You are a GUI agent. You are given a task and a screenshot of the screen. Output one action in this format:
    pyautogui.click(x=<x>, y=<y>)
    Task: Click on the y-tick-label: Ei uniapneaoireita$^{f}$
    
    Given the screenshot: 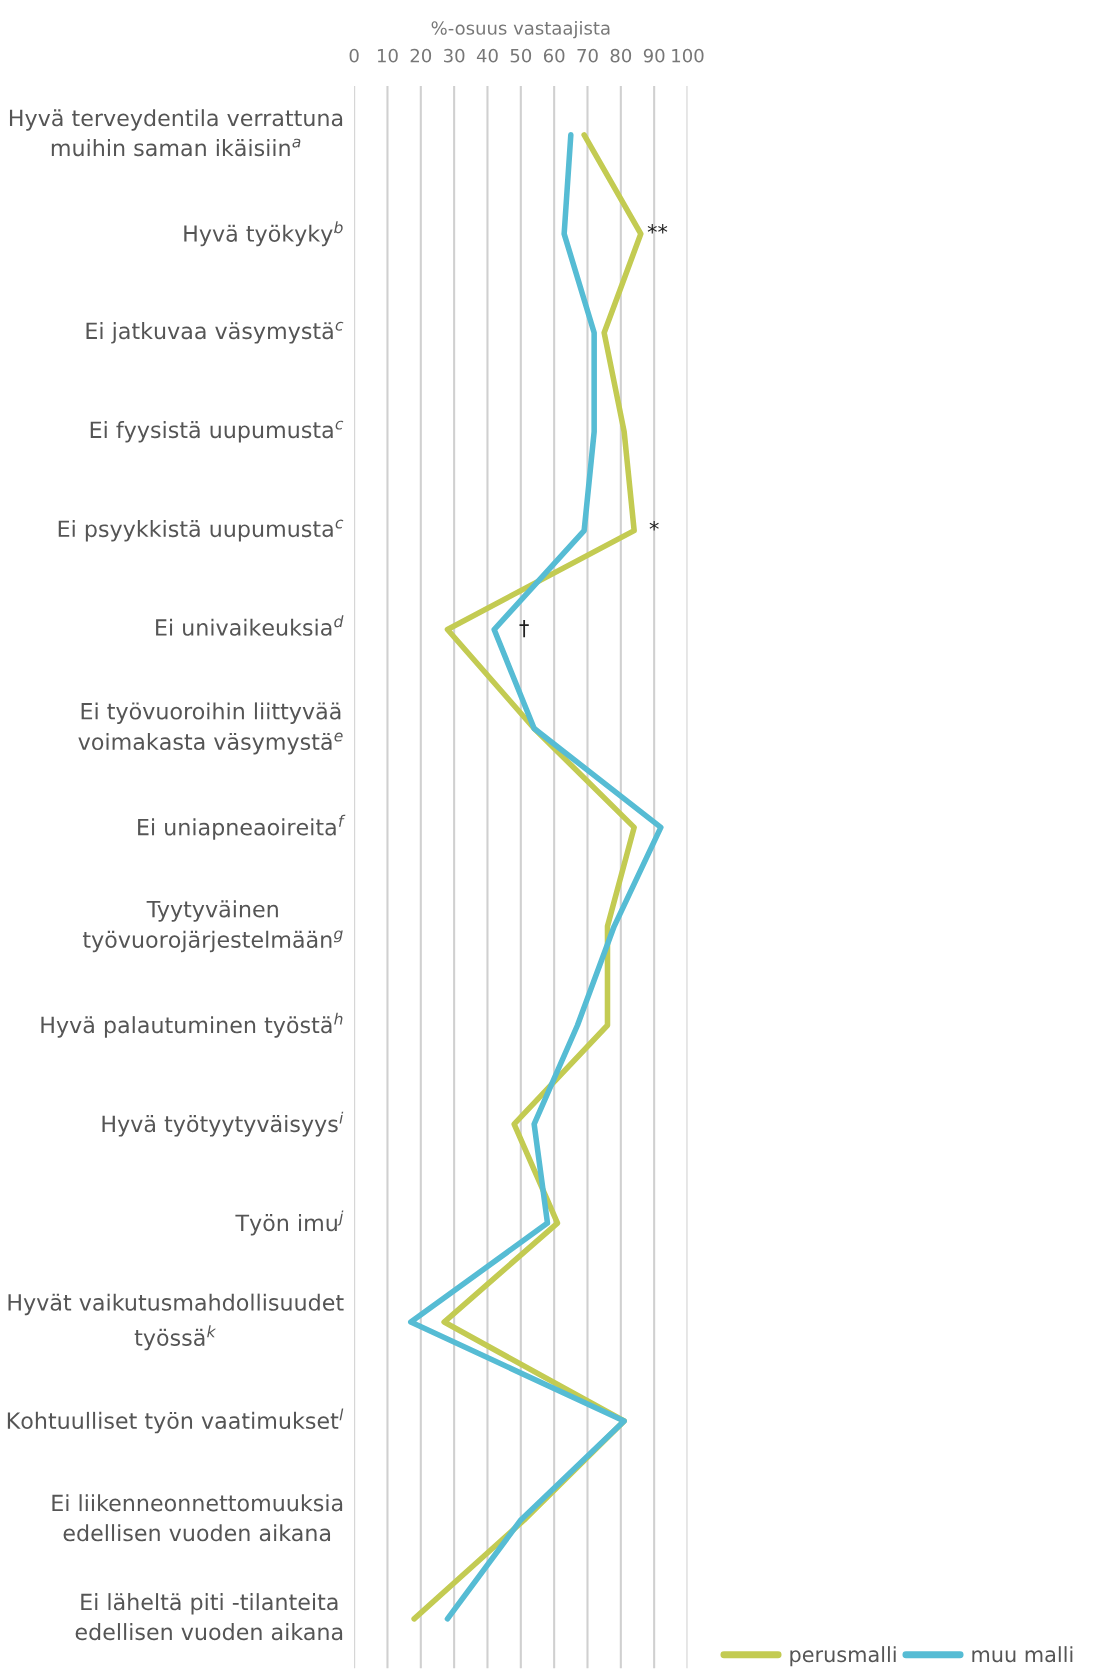 What is the action you would take?
    pyautogui.click(x=242, y=827)
    